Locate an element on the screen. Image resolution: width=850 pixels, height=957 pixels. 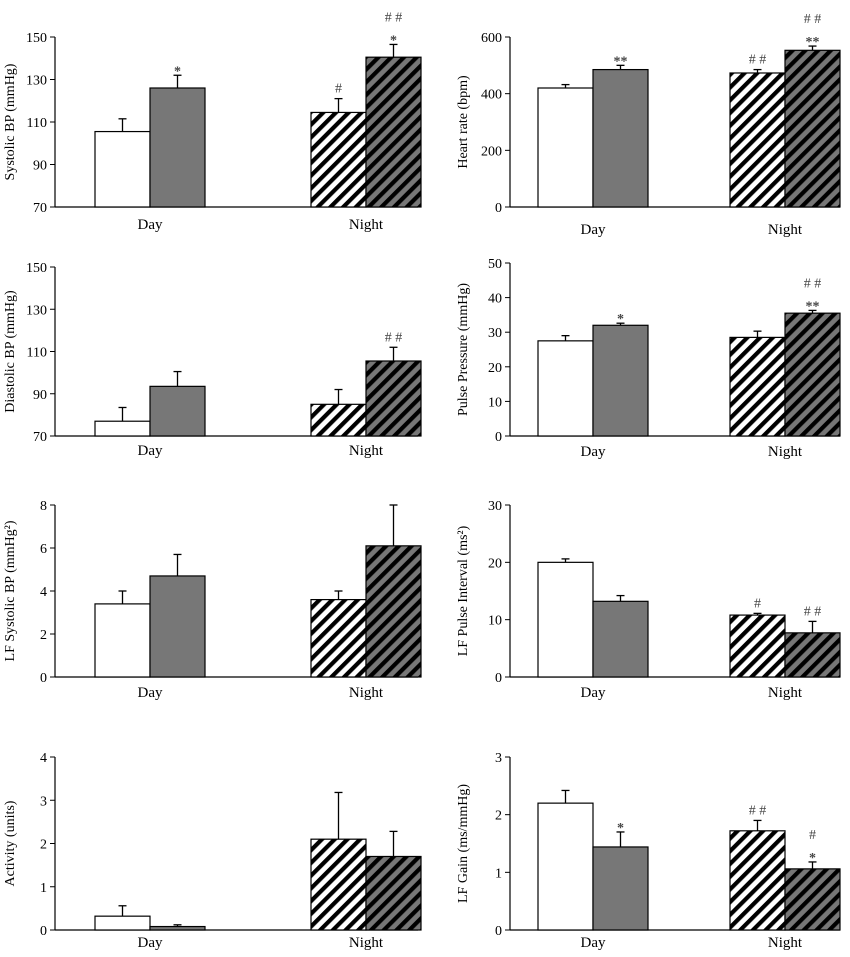
y-axis-label: Pulse Pressure (mmHg) is located at coordinates (463, 349).